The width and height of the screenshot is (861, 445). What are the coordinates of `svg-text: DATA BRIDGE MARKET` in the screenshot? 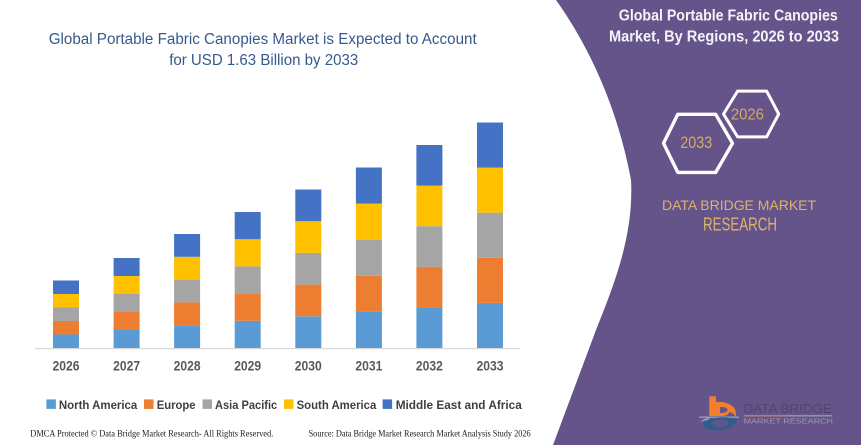 It's located at (739, 205).